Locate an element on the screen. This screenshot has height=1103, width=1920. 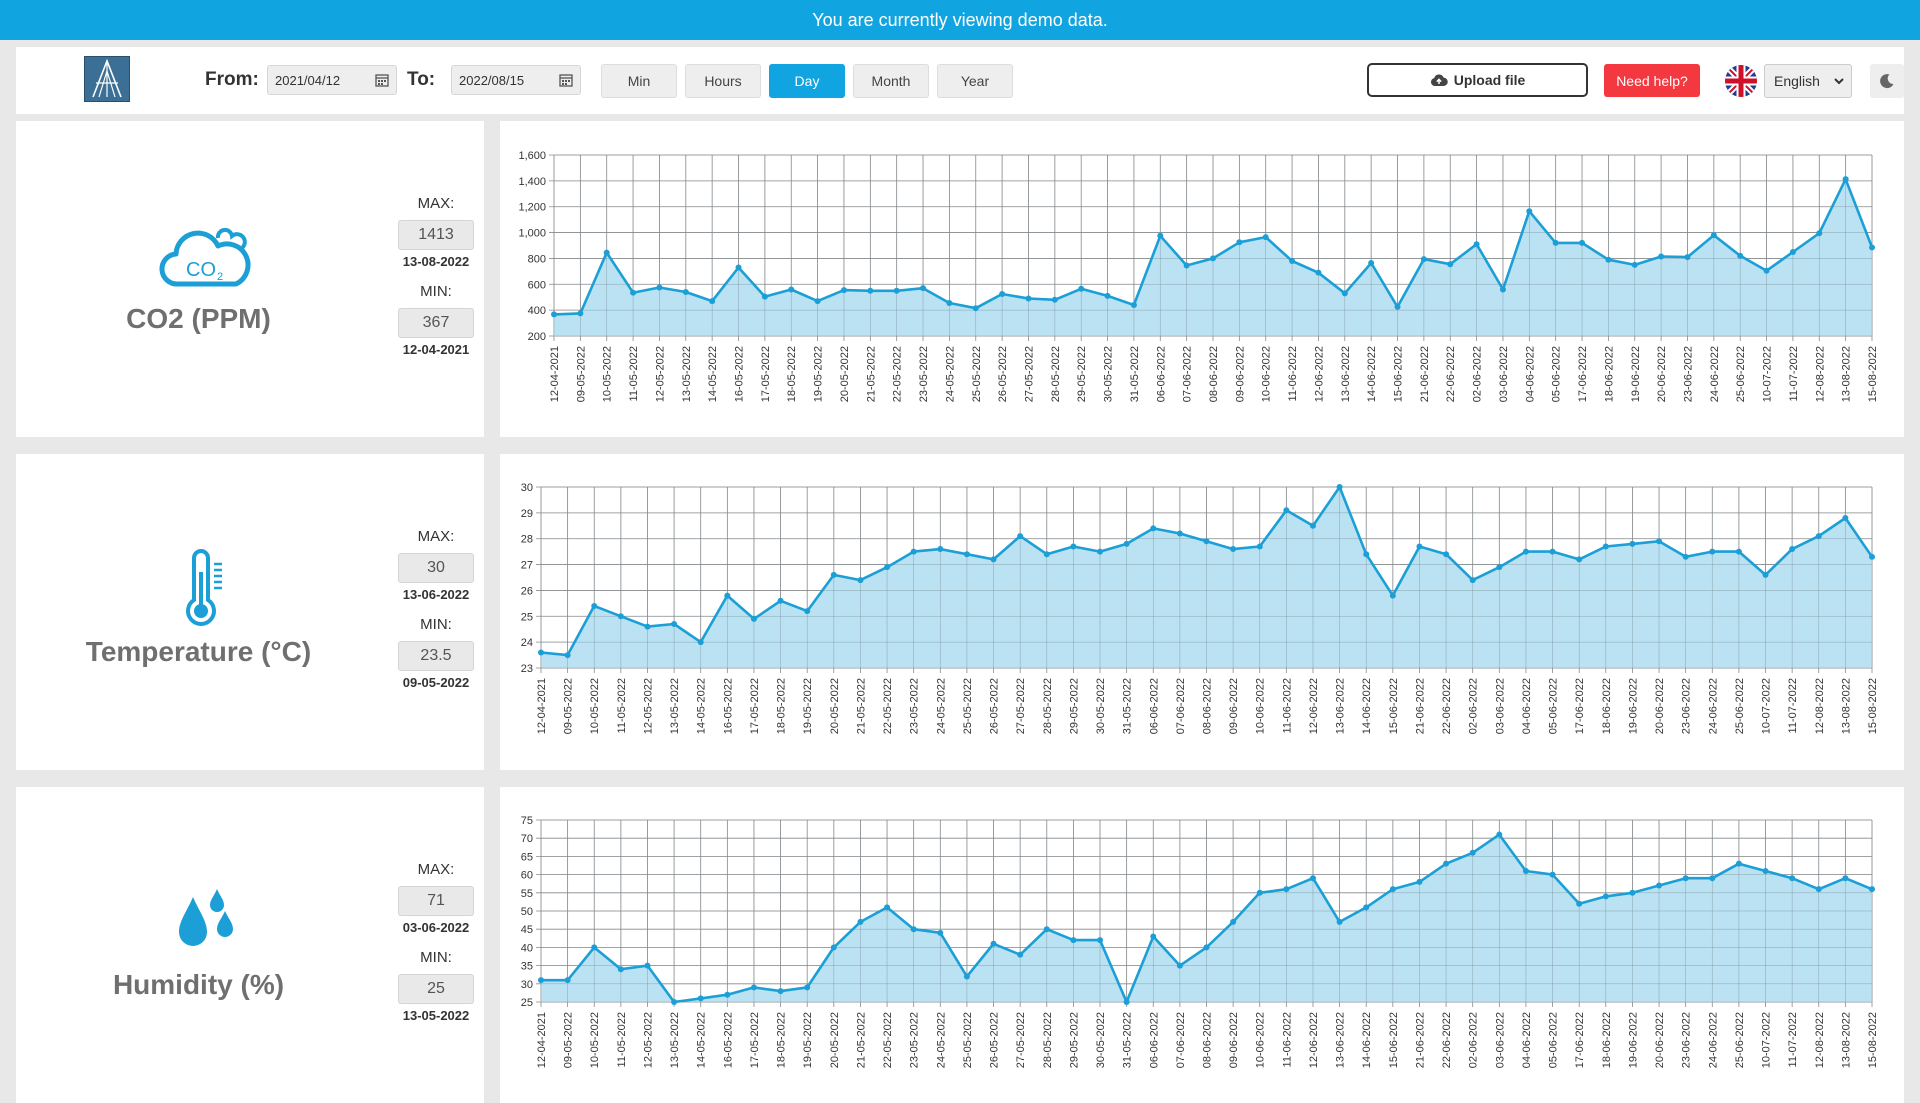
language-select: English is located at coordinates (1808, 81).